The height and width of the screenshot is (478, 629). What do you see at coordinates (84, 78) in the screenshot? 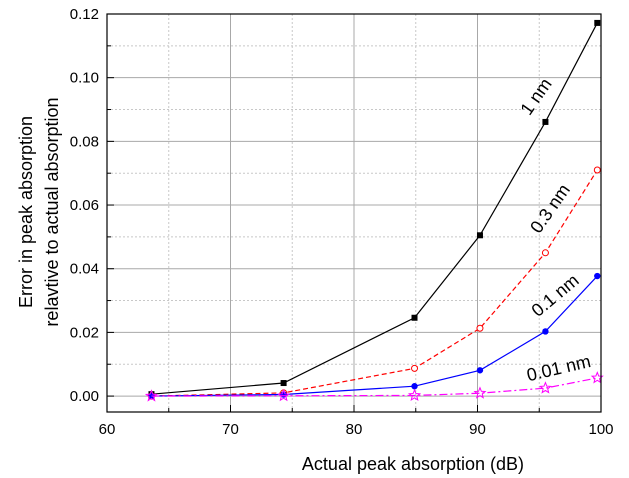
I see `y-tick-label: 0.10` at bounding box center [84, 78].